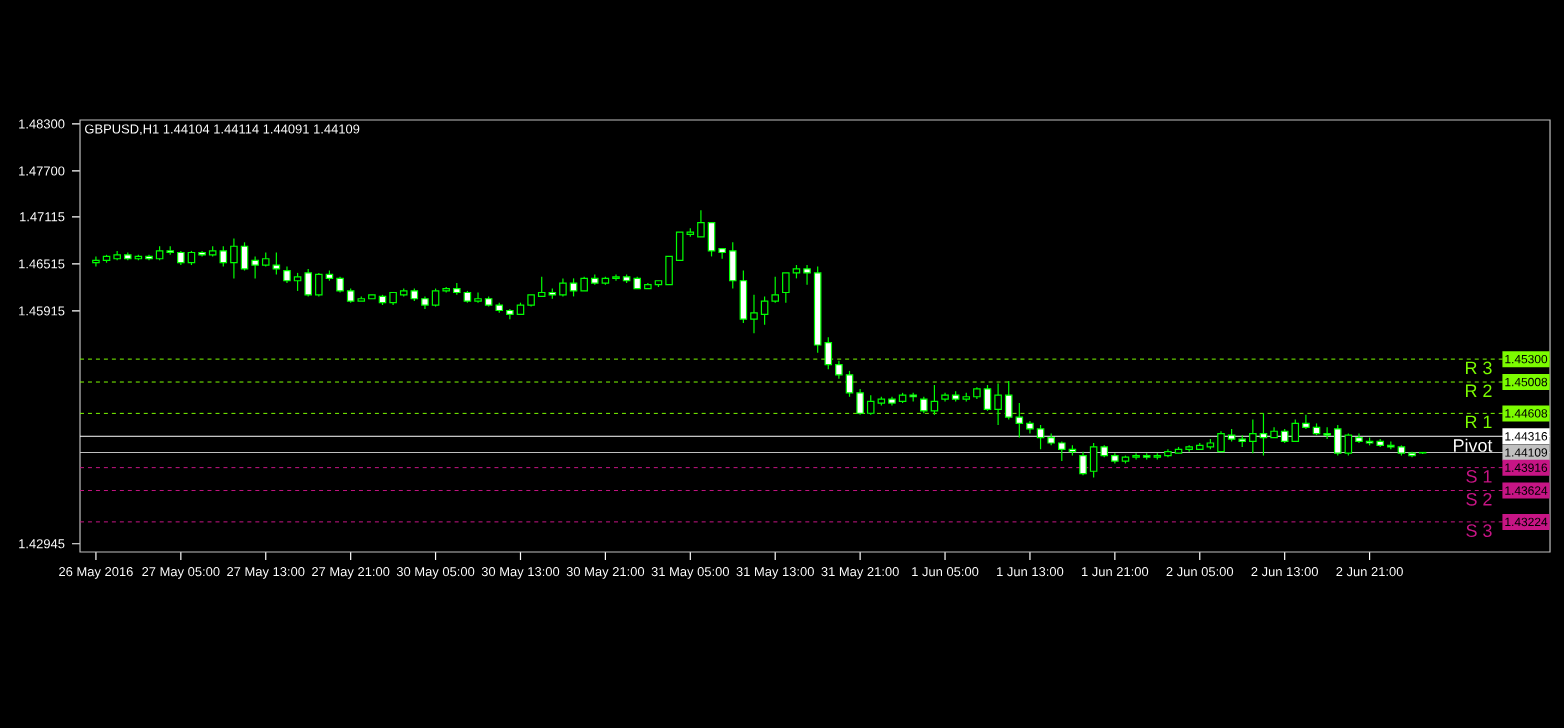 This screenshot has width=1564, height=728. Describe the element at coordinates (1479, 390) in the screenshot. I see `ref-line-label: R 2` at that location.